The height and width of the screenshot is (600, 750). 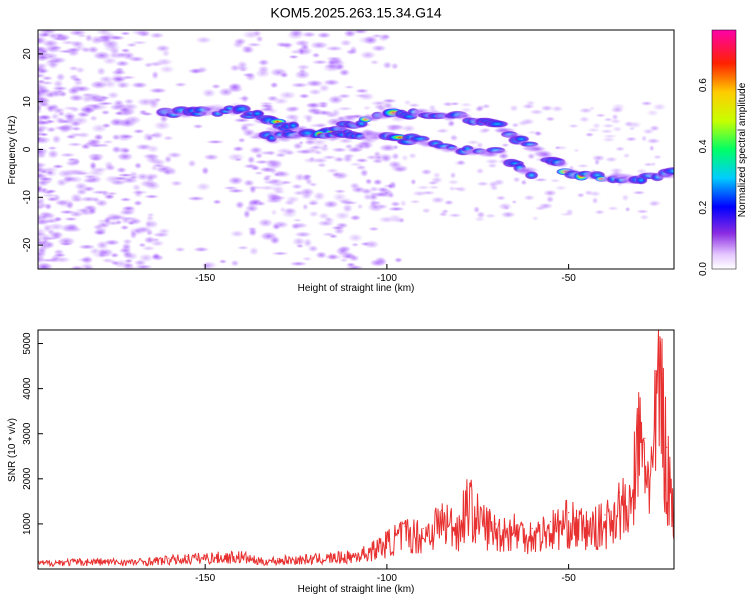 What do you see at coordinates (667, 171) in the screenshot?
I see `trace-blob-upper-trace` at bounding box center [667, 171].